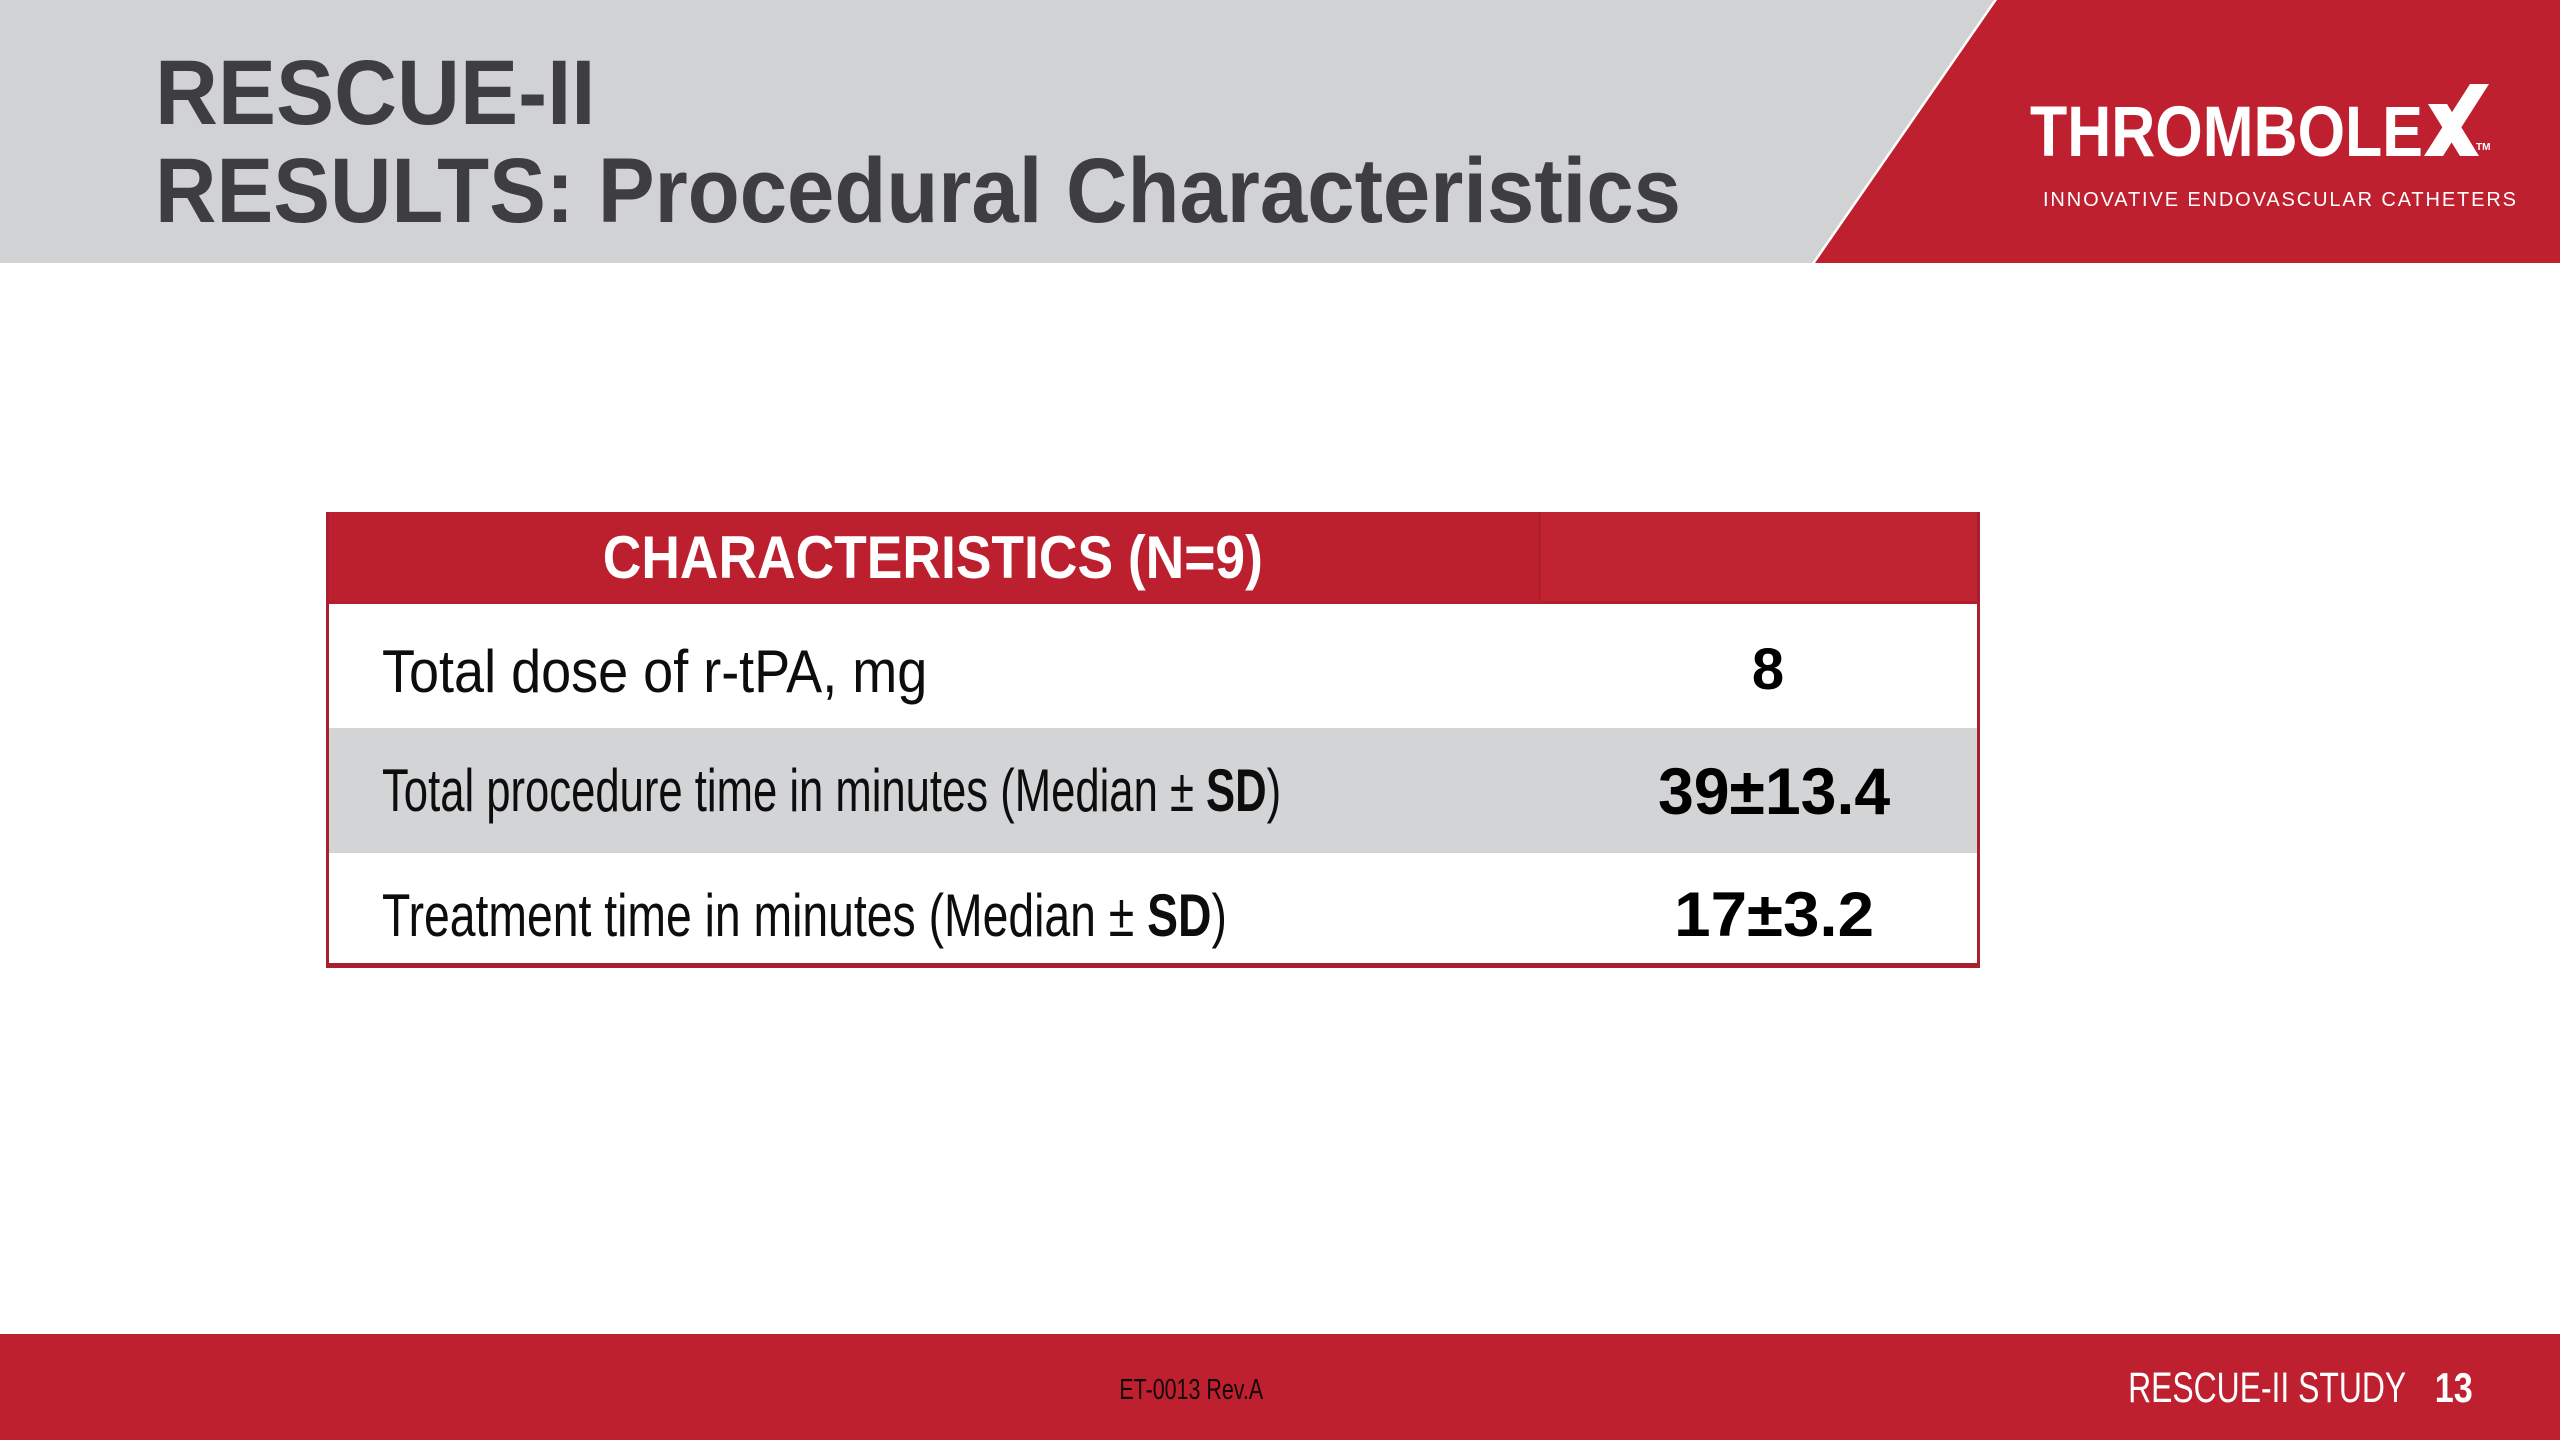 The width and height of the screenshot is (2560, 1443). Describe the element at coordinates (2483, 147) in the screenshot. I see `svg-text: TM` at that location.